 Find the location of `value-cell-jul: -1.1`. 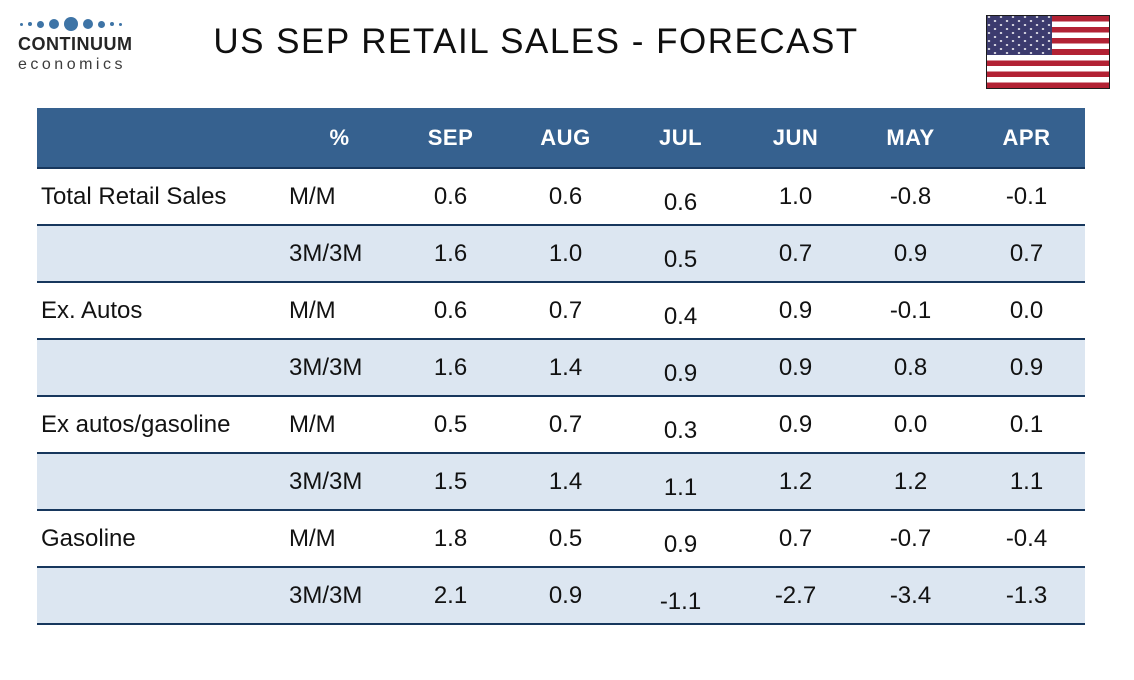

value-cell-jul: -1.1 is located at coordinates (680, 596).